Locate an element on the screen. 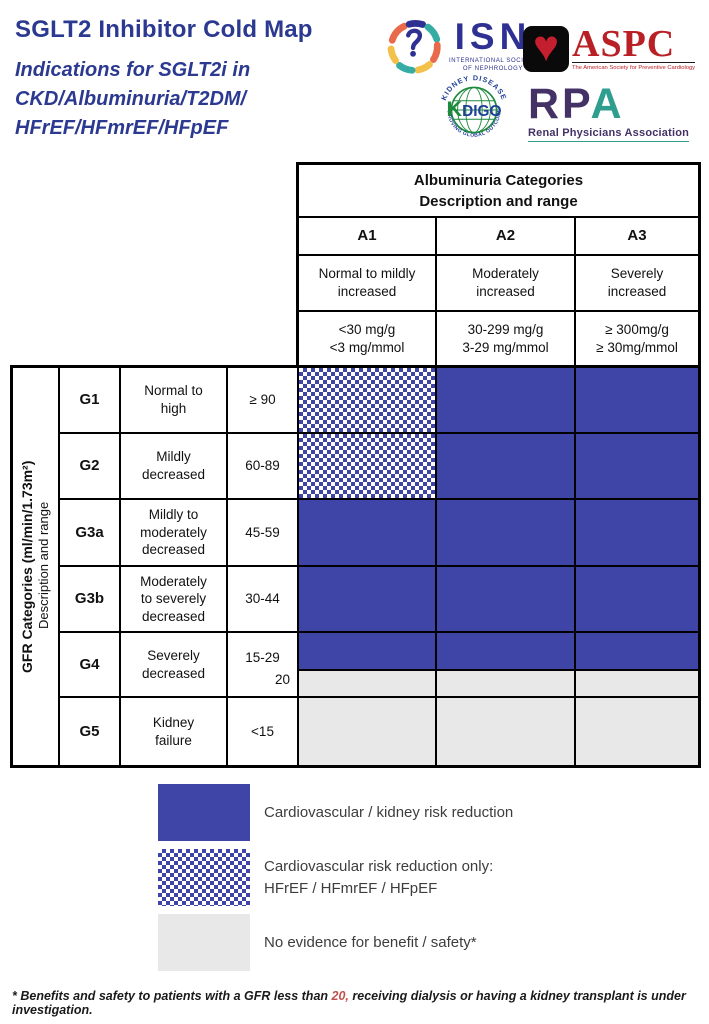 This screenshot has width=709, height=1024. footnote-gfr-20-highlight: 20, is located at coordinates (340, 996).